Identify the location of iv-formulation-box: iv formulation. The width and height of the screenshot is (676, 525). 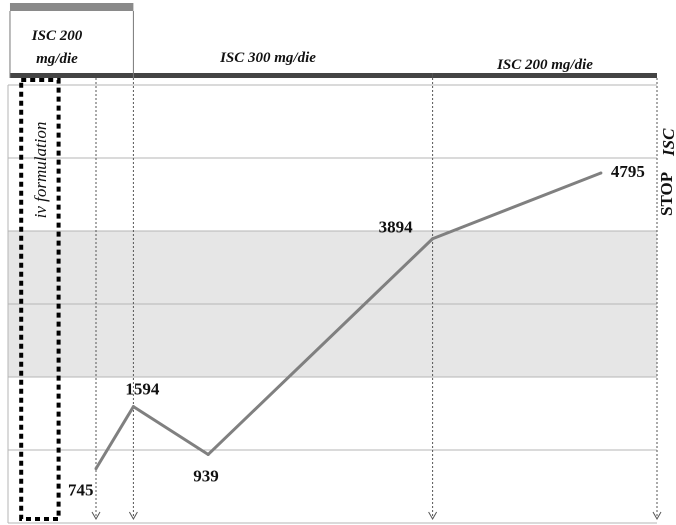
(40, 299).